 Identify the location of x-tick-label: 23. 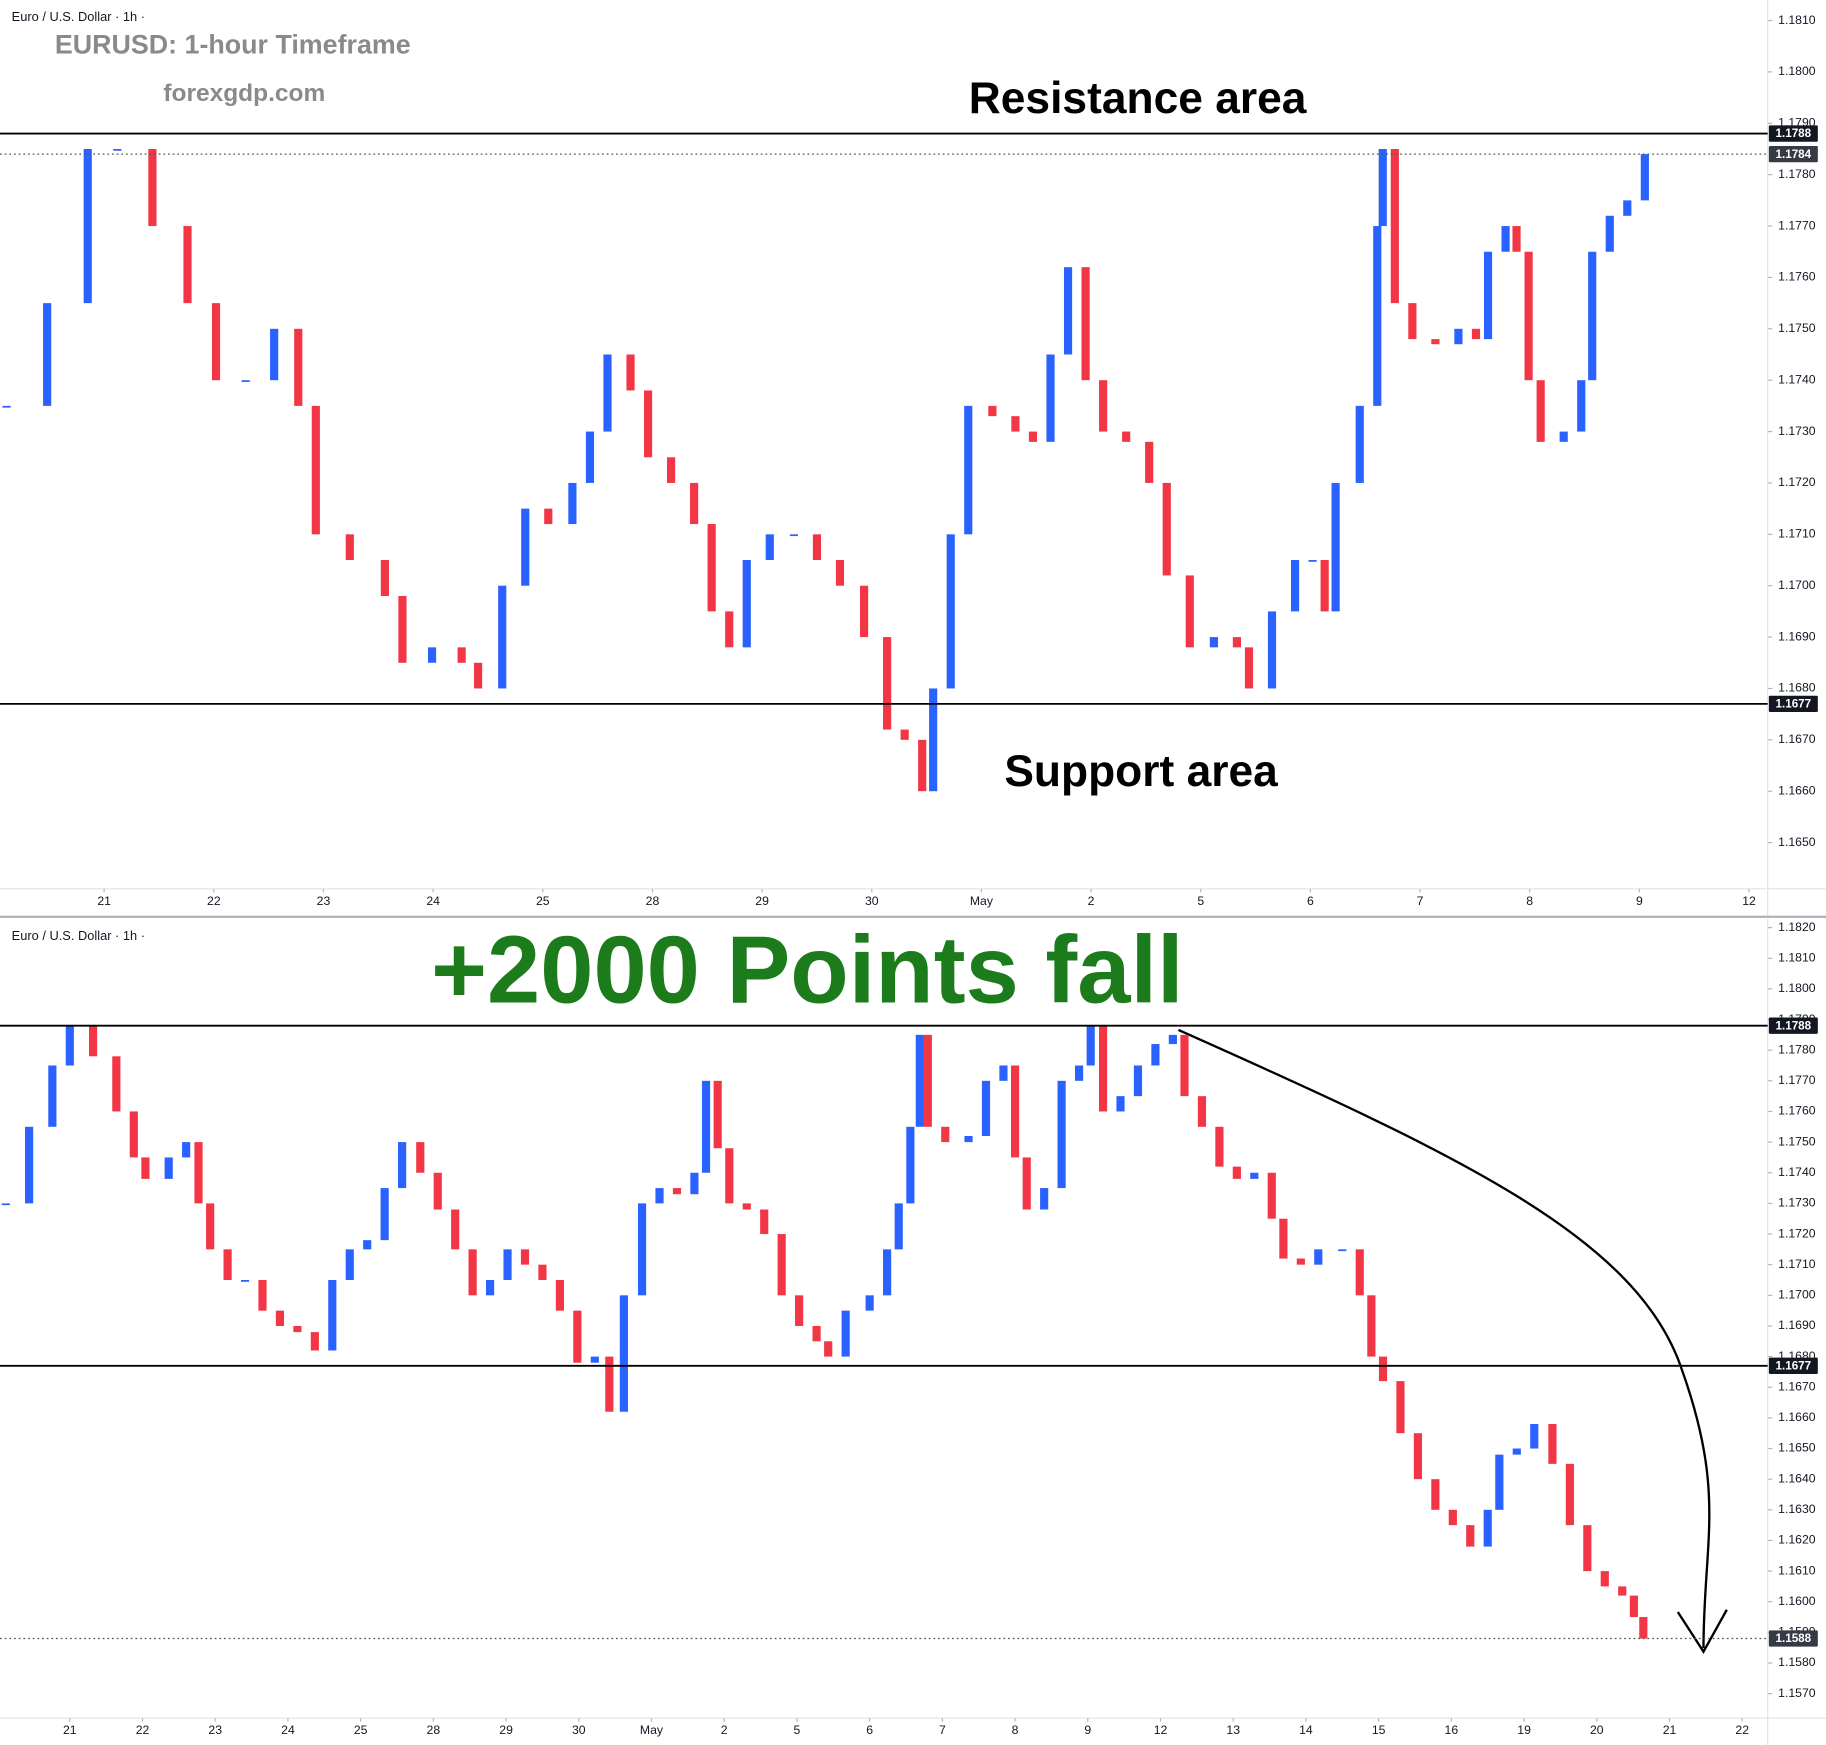
(324, 901).